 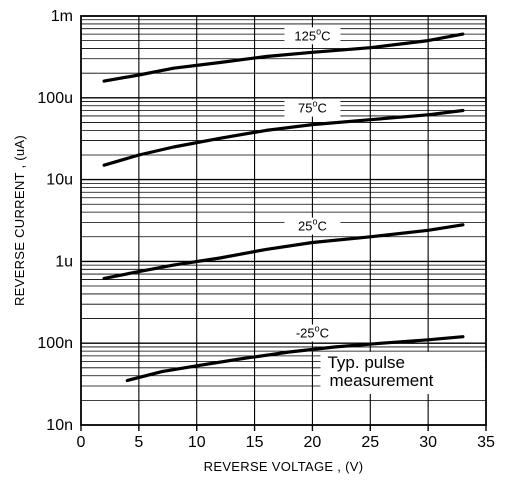 What do you see at coordinates (486, 442) in the screenshot?
I see `x-tick-label: 35` at bounding box center [486, 442].